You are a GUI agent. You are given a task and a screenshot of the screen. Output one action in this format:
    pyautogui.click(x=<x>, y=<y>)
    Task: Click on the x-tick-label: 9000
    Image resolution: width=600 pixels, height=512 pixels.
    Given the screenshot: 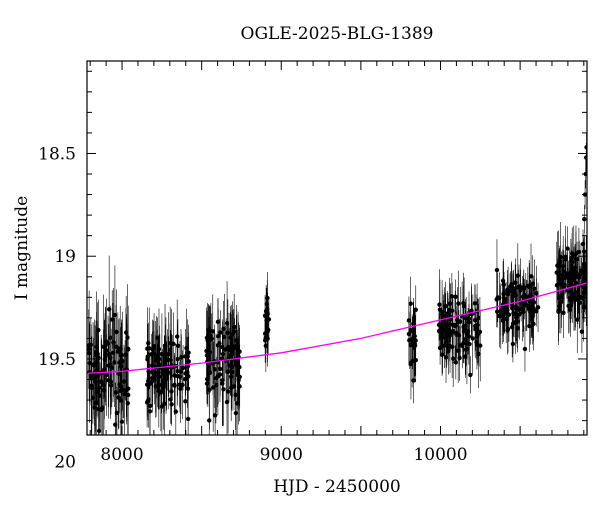 What is the action you would take?
    pyautogui.click(x=281, y=455)
    